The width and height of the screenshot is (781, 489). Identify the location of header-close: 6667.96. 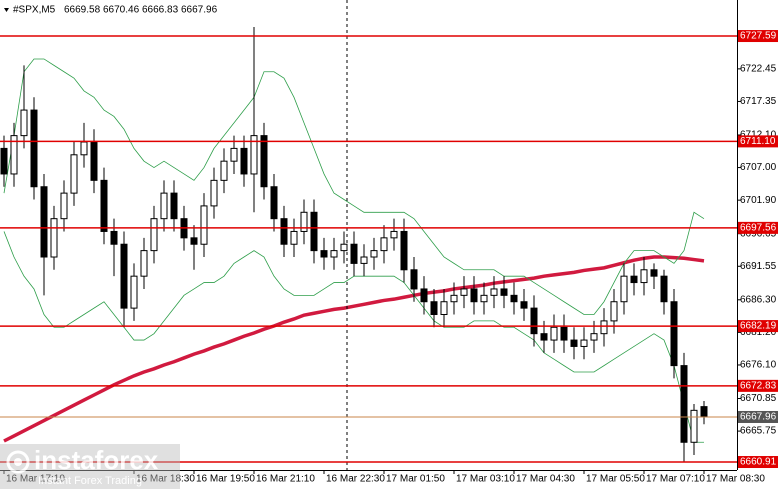
(199, 10).